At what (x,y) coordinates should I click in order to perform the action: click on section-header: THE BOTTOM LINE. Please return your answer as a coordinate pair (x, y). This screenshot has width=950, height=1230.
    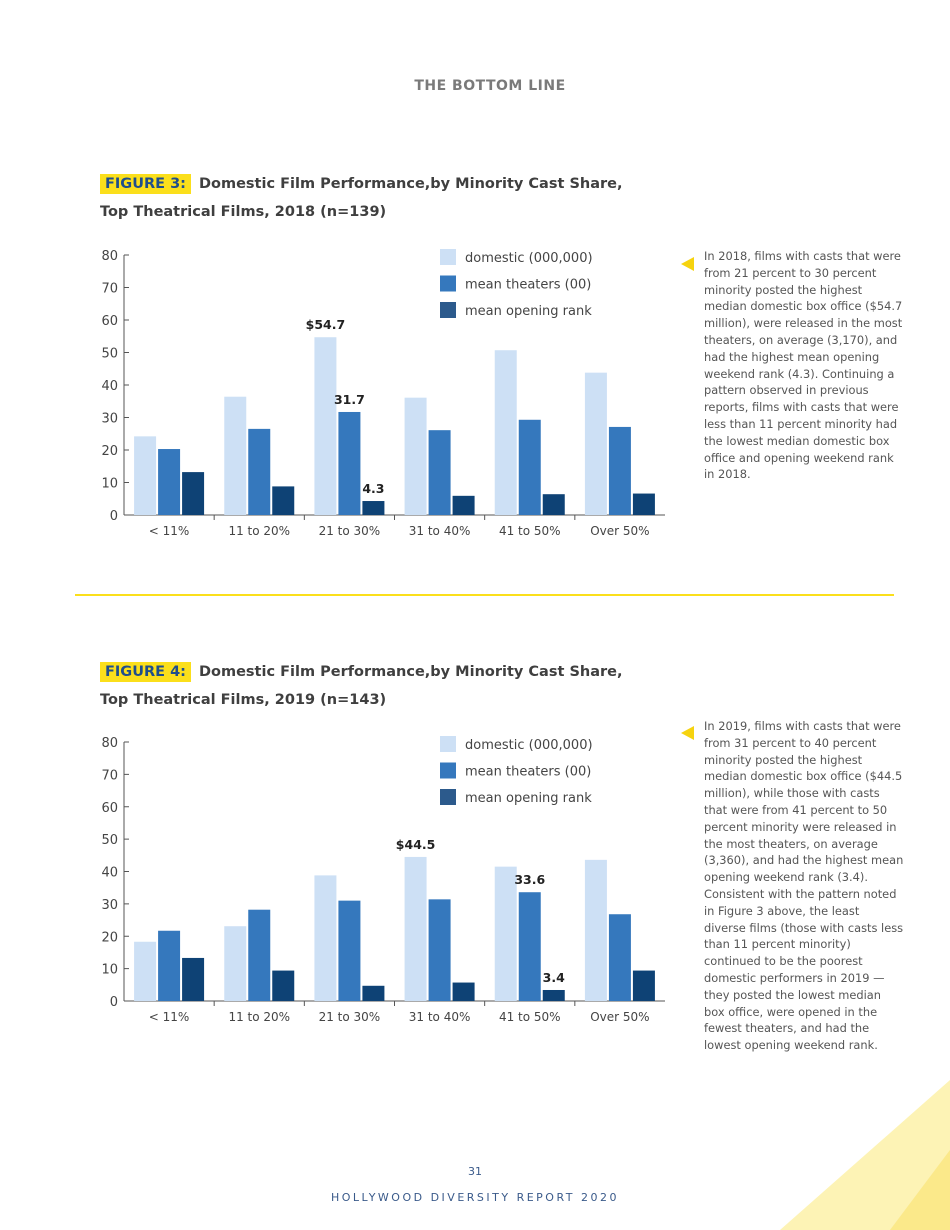
    Looking at the image, I should click on (490, 86).